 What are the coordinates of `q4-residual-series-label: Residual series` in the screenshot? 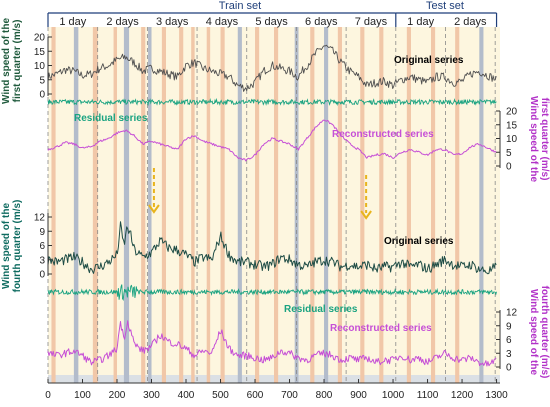 It's located at (321, 309).